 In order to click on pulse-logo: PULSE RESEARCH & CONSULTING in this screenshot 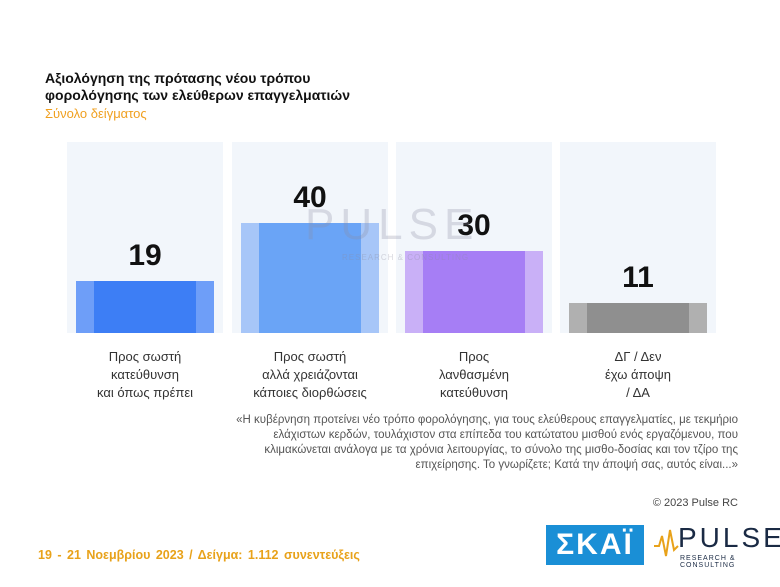, I will do `click(717, 545)`.